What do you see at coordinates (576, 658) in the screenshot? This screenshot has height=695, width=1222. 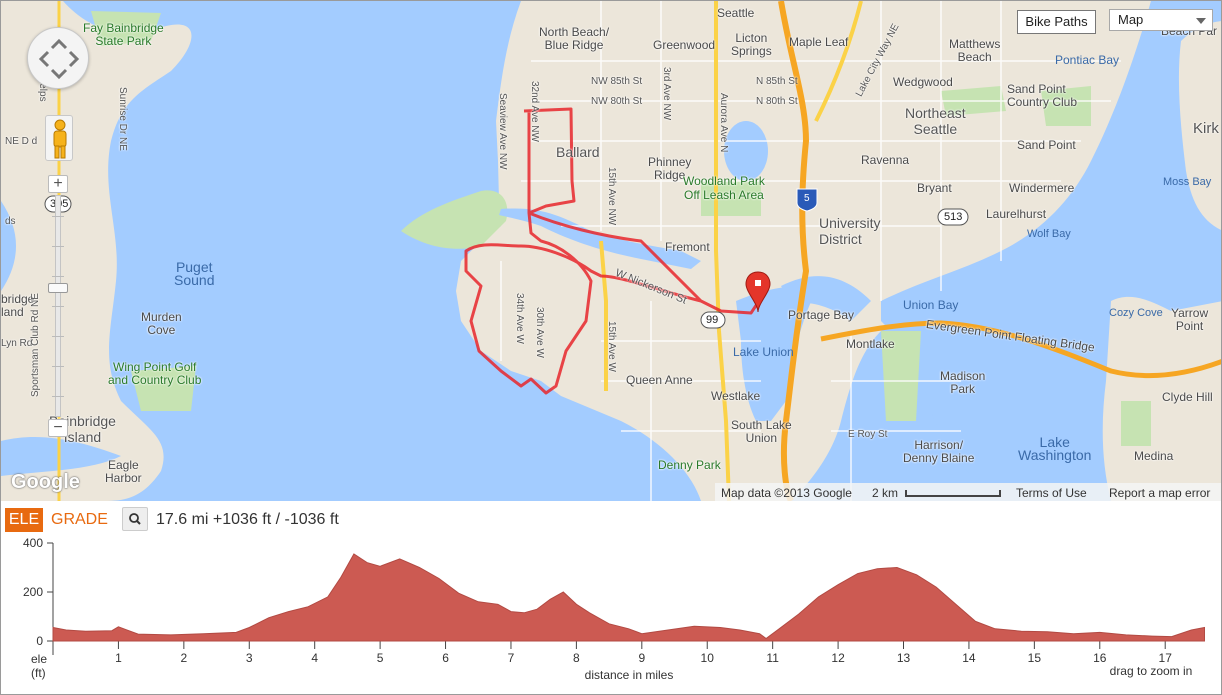 I see `x-tick-label: 8` at bounding box center [576, 658].